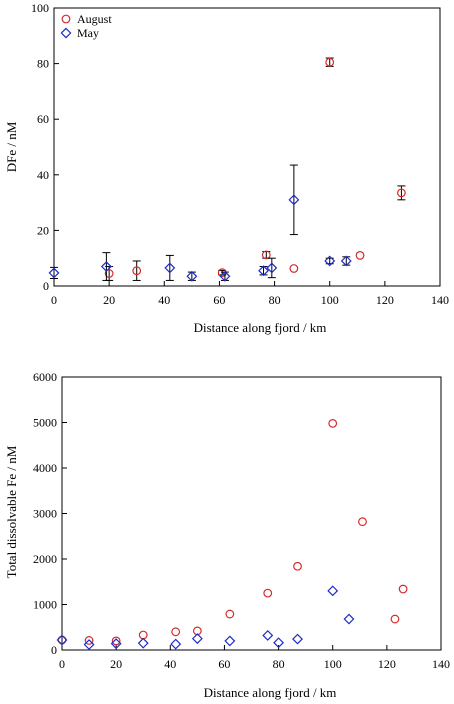  What do you see at coordinates (45, 423) in the screenshot?
I see `total-fe-y-tick-label: 5000` at bounding box center [45, 423].